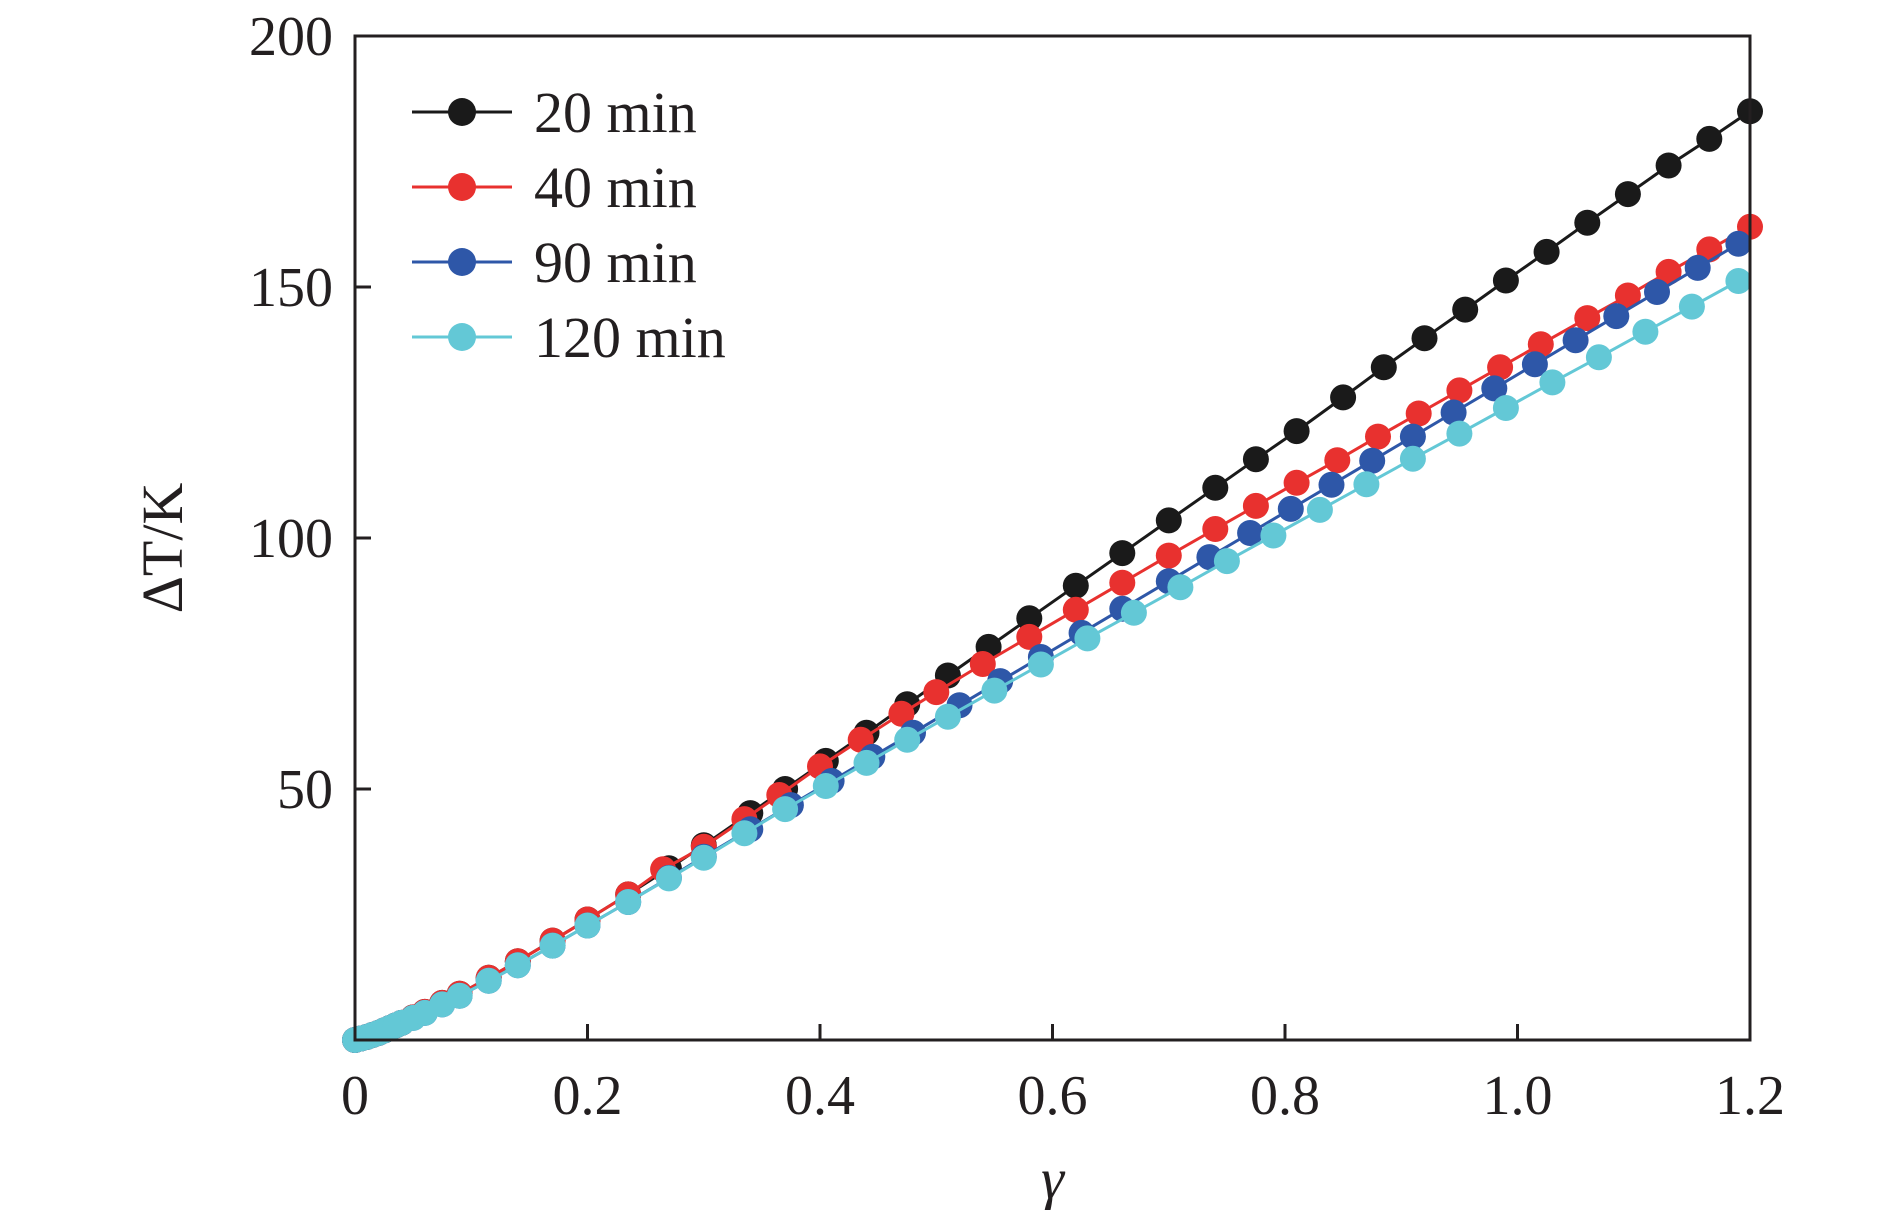  What do you see at coordinates (355, 1096) in the screenshot?
I see `x-tick-label: 0` at bounding box center [355, 1096].